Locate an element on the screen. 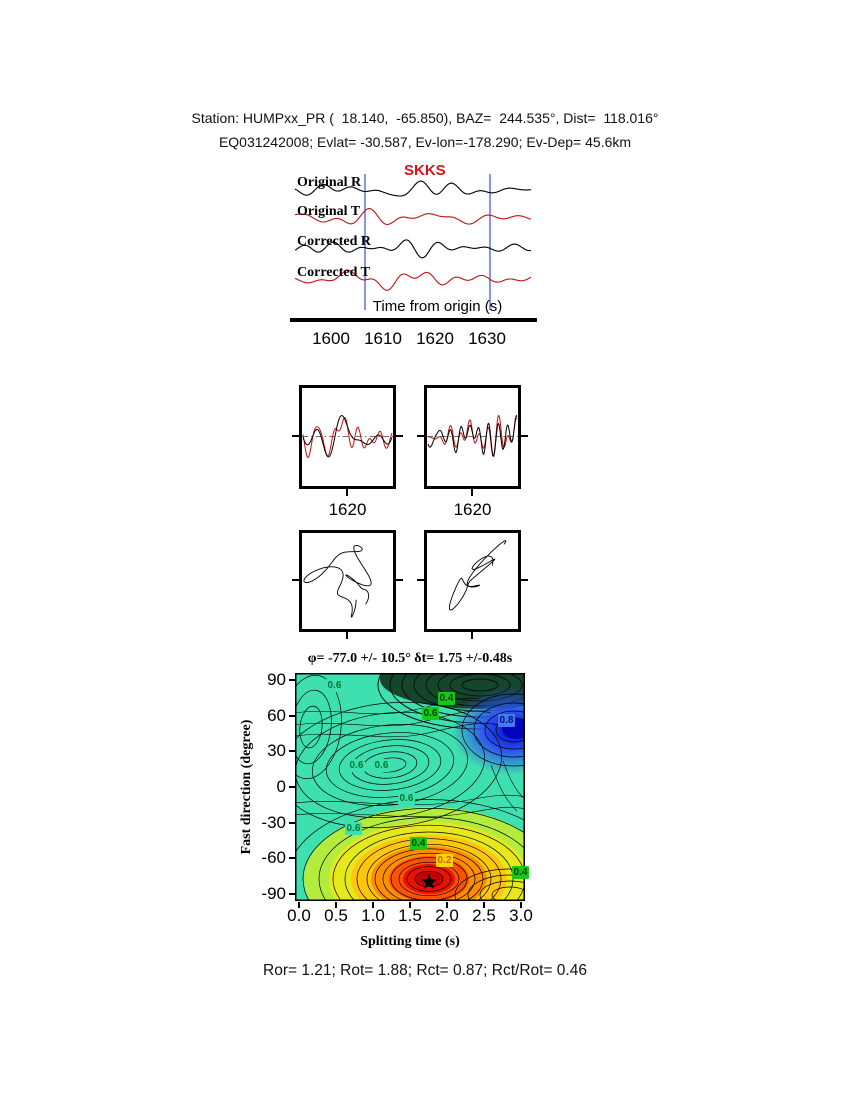 The height and width of the screenshot is (1100, 850). phase-label-skks: SKKS is located at coordinates (425, 170).